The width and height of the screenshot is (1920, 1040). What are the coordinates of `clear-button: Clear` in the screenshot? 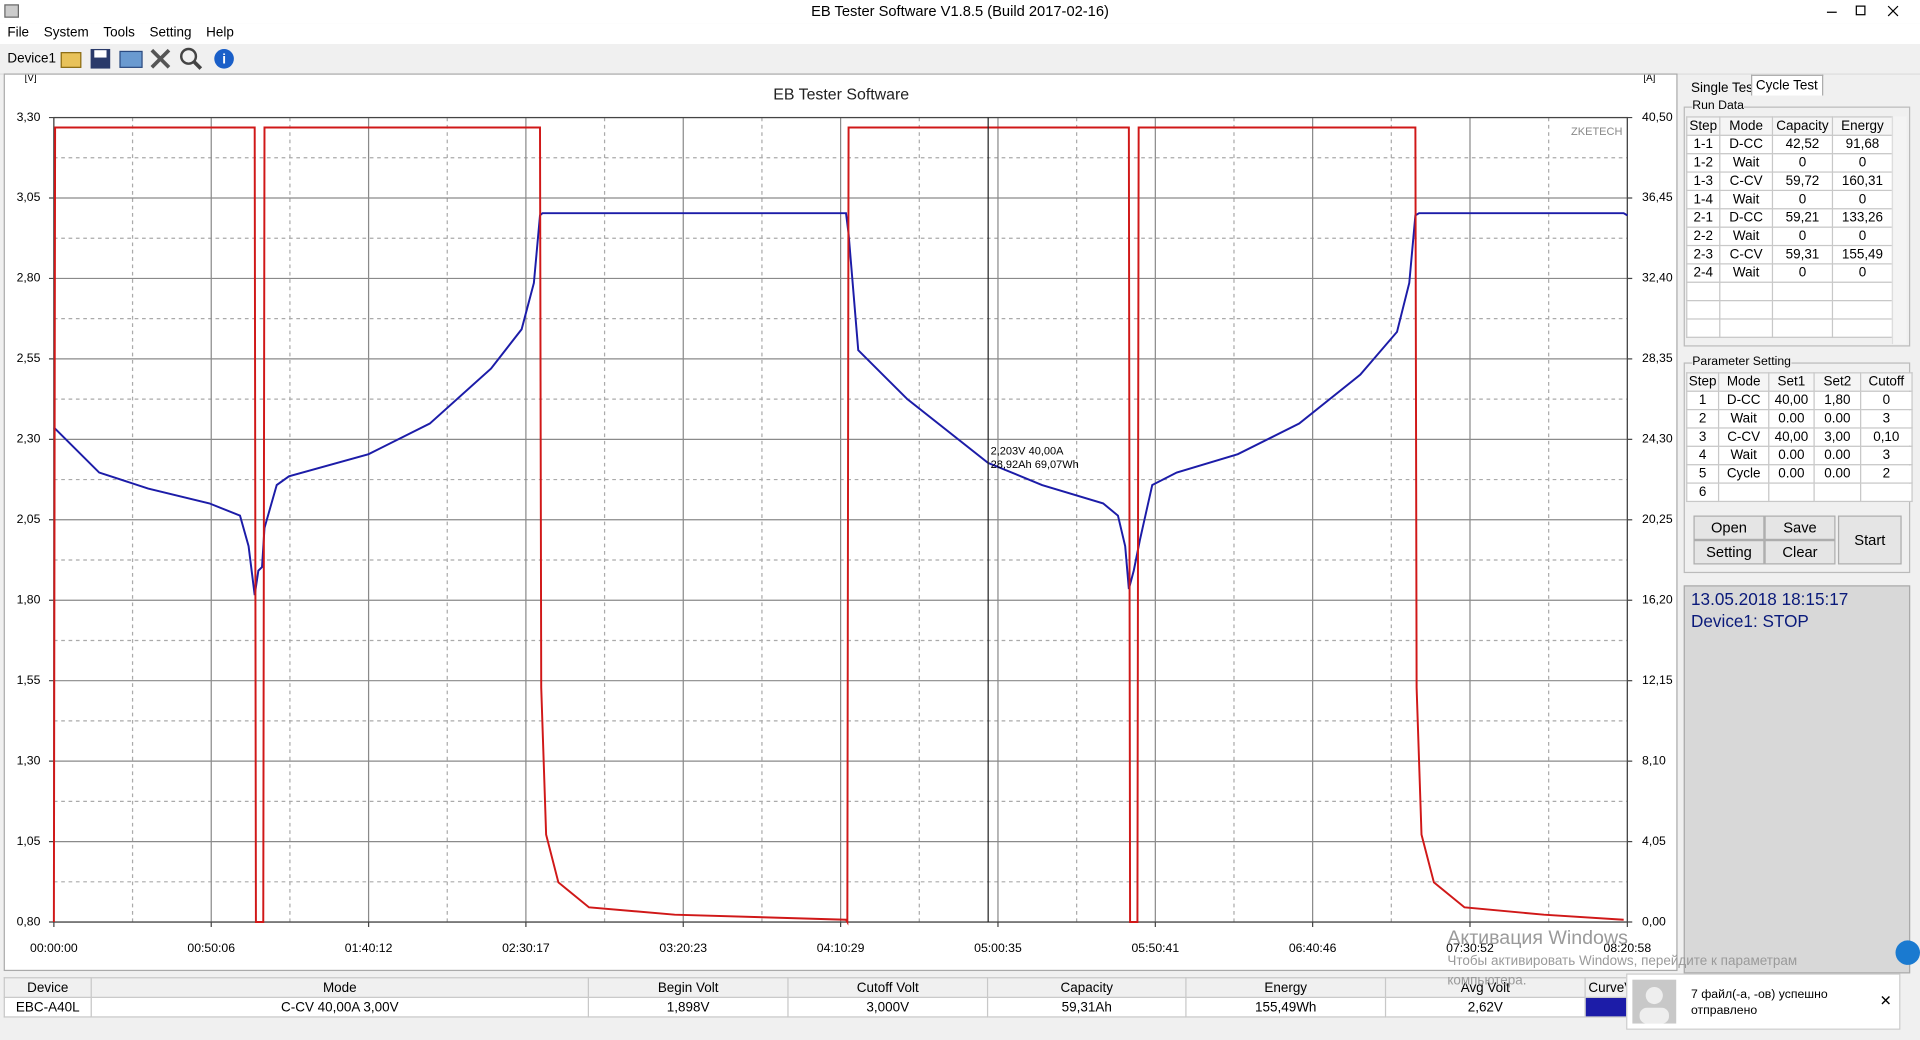 It's located at (1800, 552).